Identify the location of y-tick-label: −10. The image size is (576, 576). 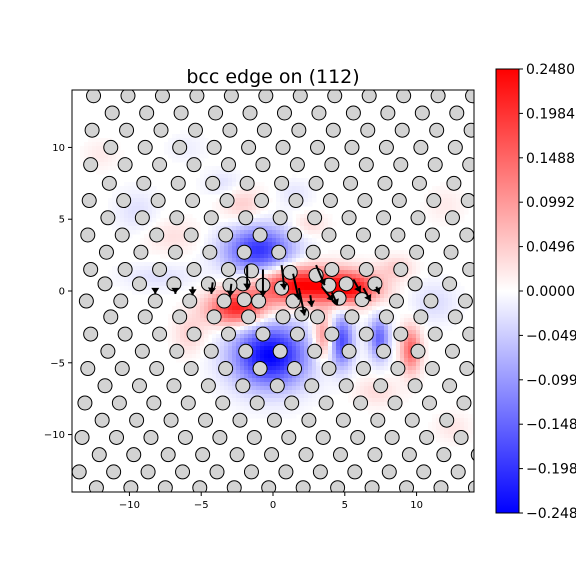
(54, 435).